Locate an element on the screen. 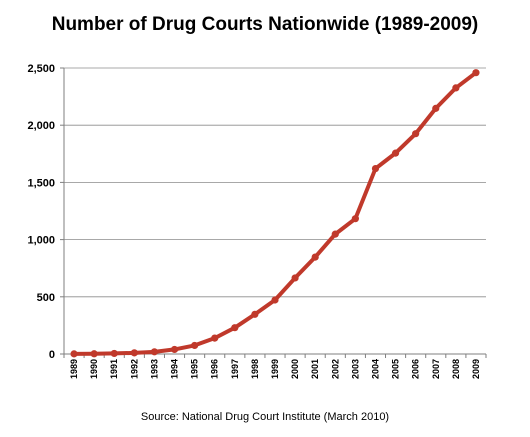  y-tick-label: 500 is located at coordinates (46, 298).